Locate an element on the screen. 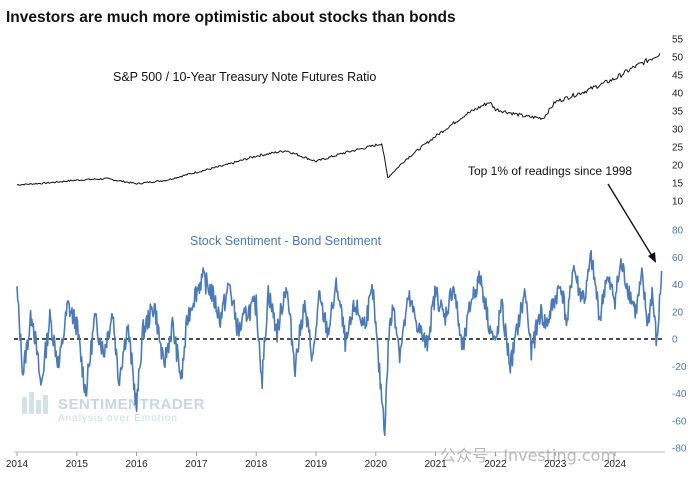  bottom-y-tick-label: 0 is located at coordinates (675, 340).